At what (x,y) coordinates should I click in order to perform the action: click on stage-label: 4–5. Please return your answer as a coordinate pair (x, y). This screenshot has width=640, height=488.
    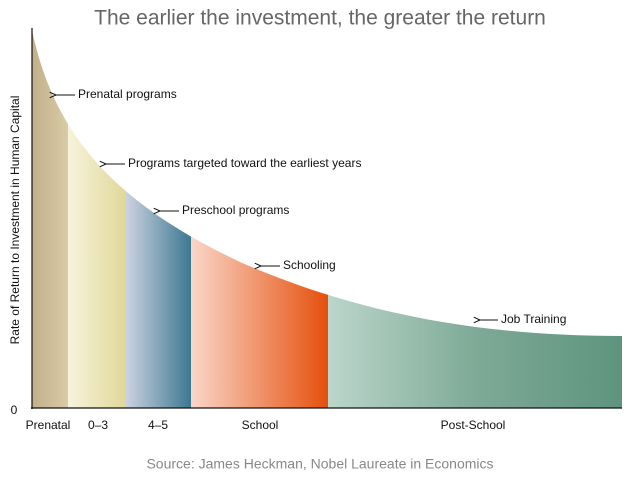
    Looking at the image, I should click on (158, 425).